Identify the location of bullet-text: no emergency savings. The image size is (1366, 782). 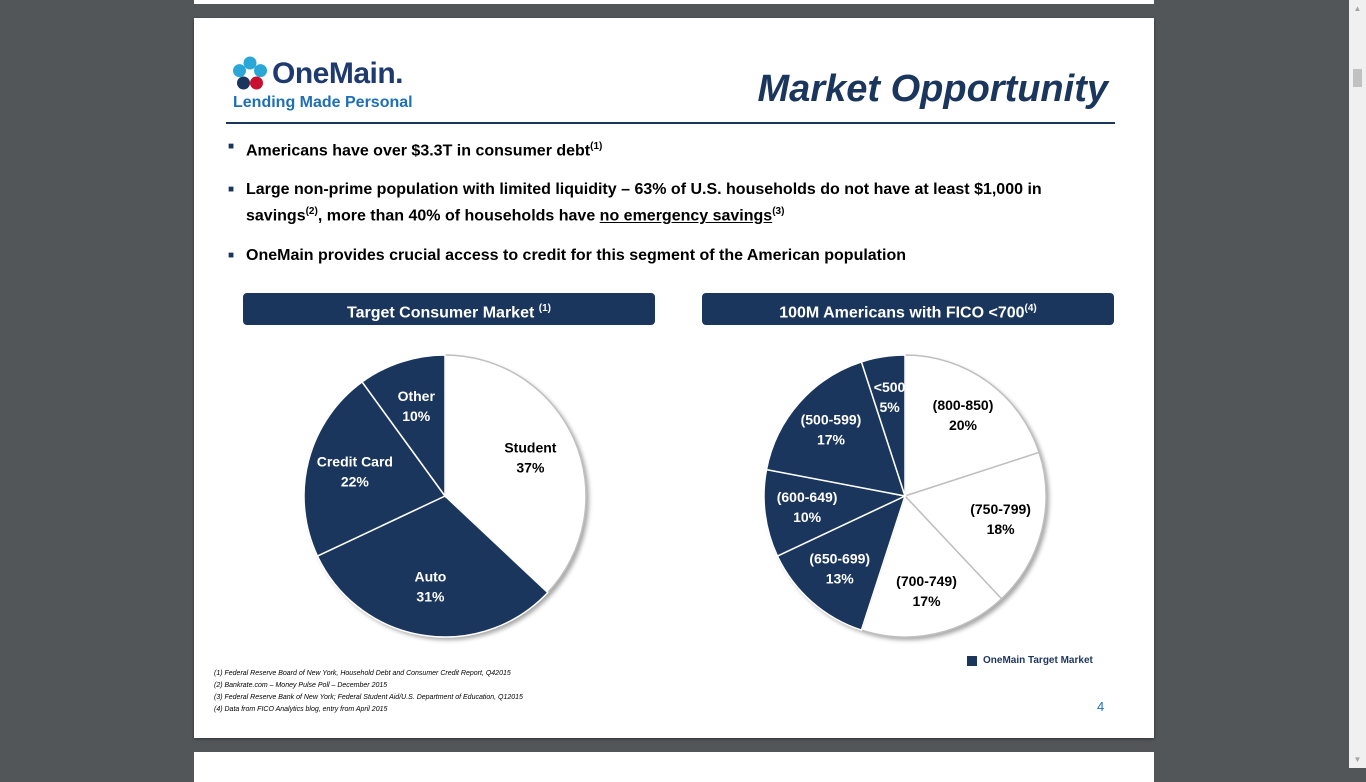
(686, 216).